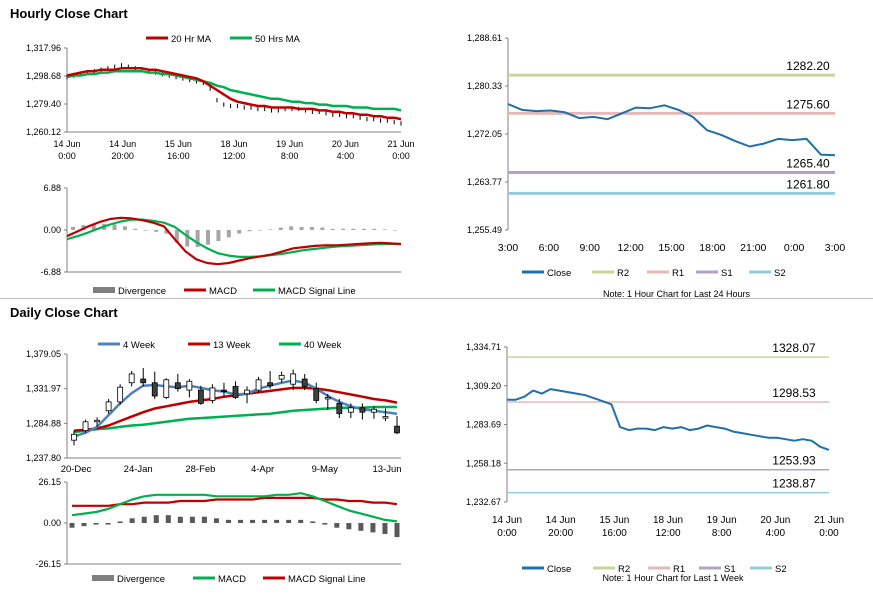 The height and width of the screenshot is (601, 873). I want to click on hourly-price-y-tick-label: 1,279.40, so click(43, 104).